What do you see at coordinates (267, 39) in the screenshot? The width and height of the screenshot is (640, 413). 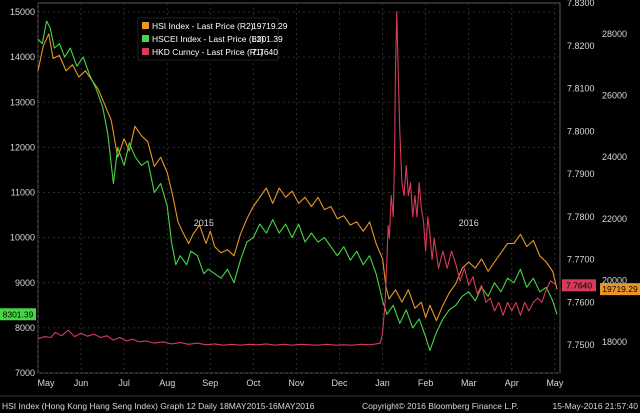 I see `legend-value-hscei: 8301.39` at bounding box center [267, 39].